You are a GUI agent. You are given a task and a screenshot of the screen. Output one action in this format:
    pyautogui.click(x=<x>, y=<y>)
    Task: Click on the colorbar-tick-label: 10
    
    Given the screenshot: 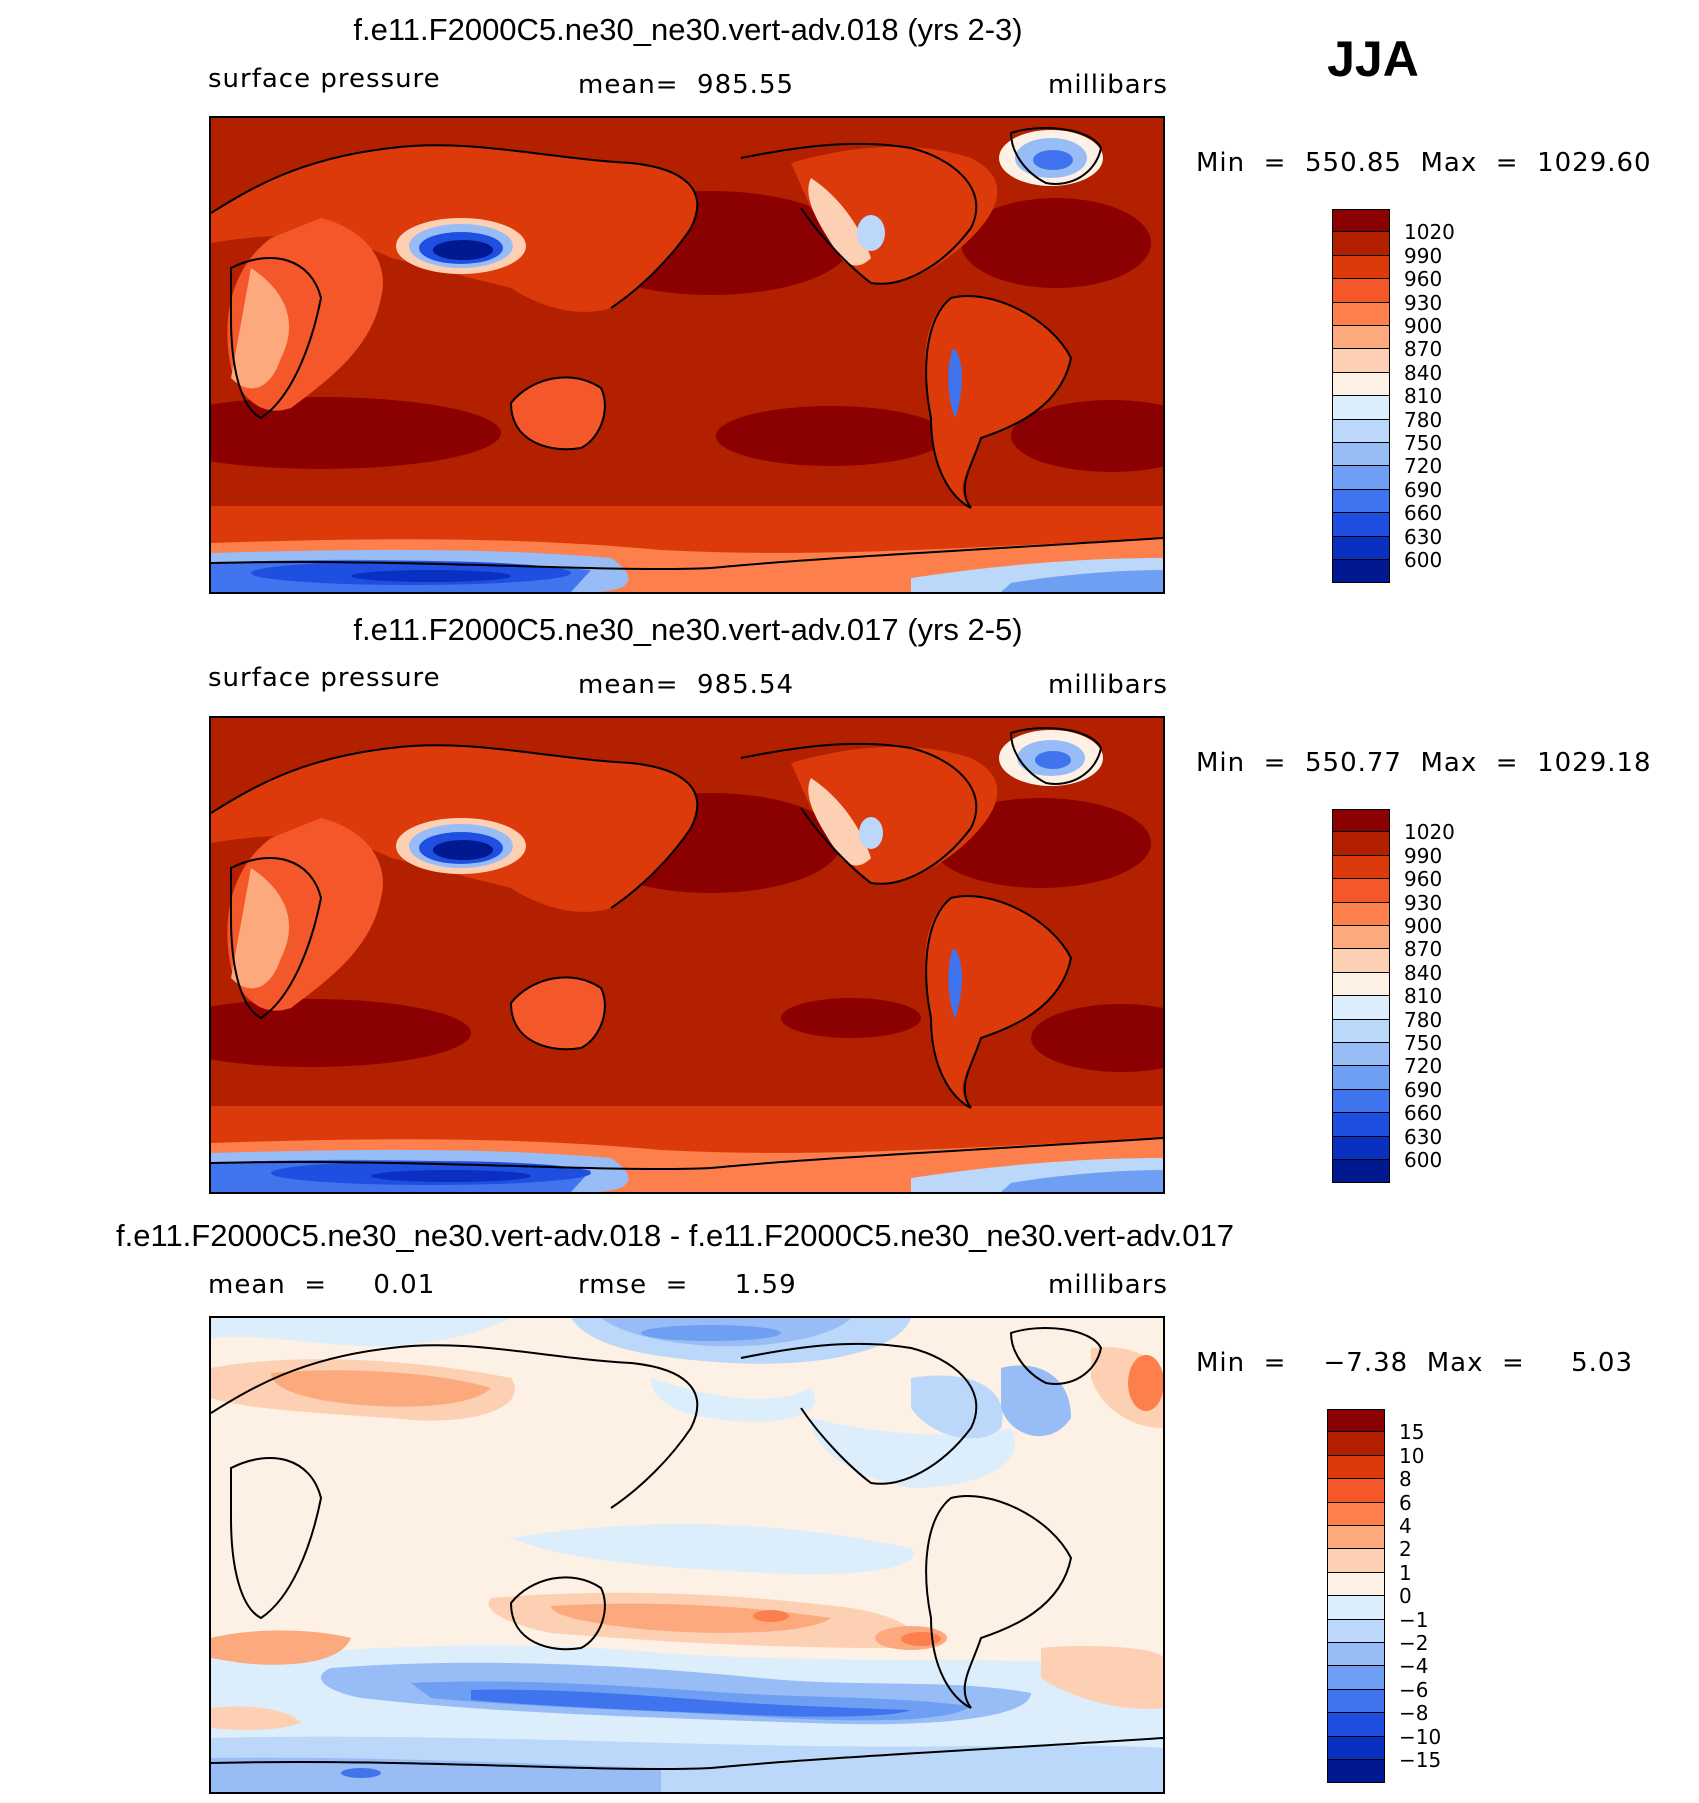 What is the action you would take?
    pyautogui.click(x=1412, y=1455)
    